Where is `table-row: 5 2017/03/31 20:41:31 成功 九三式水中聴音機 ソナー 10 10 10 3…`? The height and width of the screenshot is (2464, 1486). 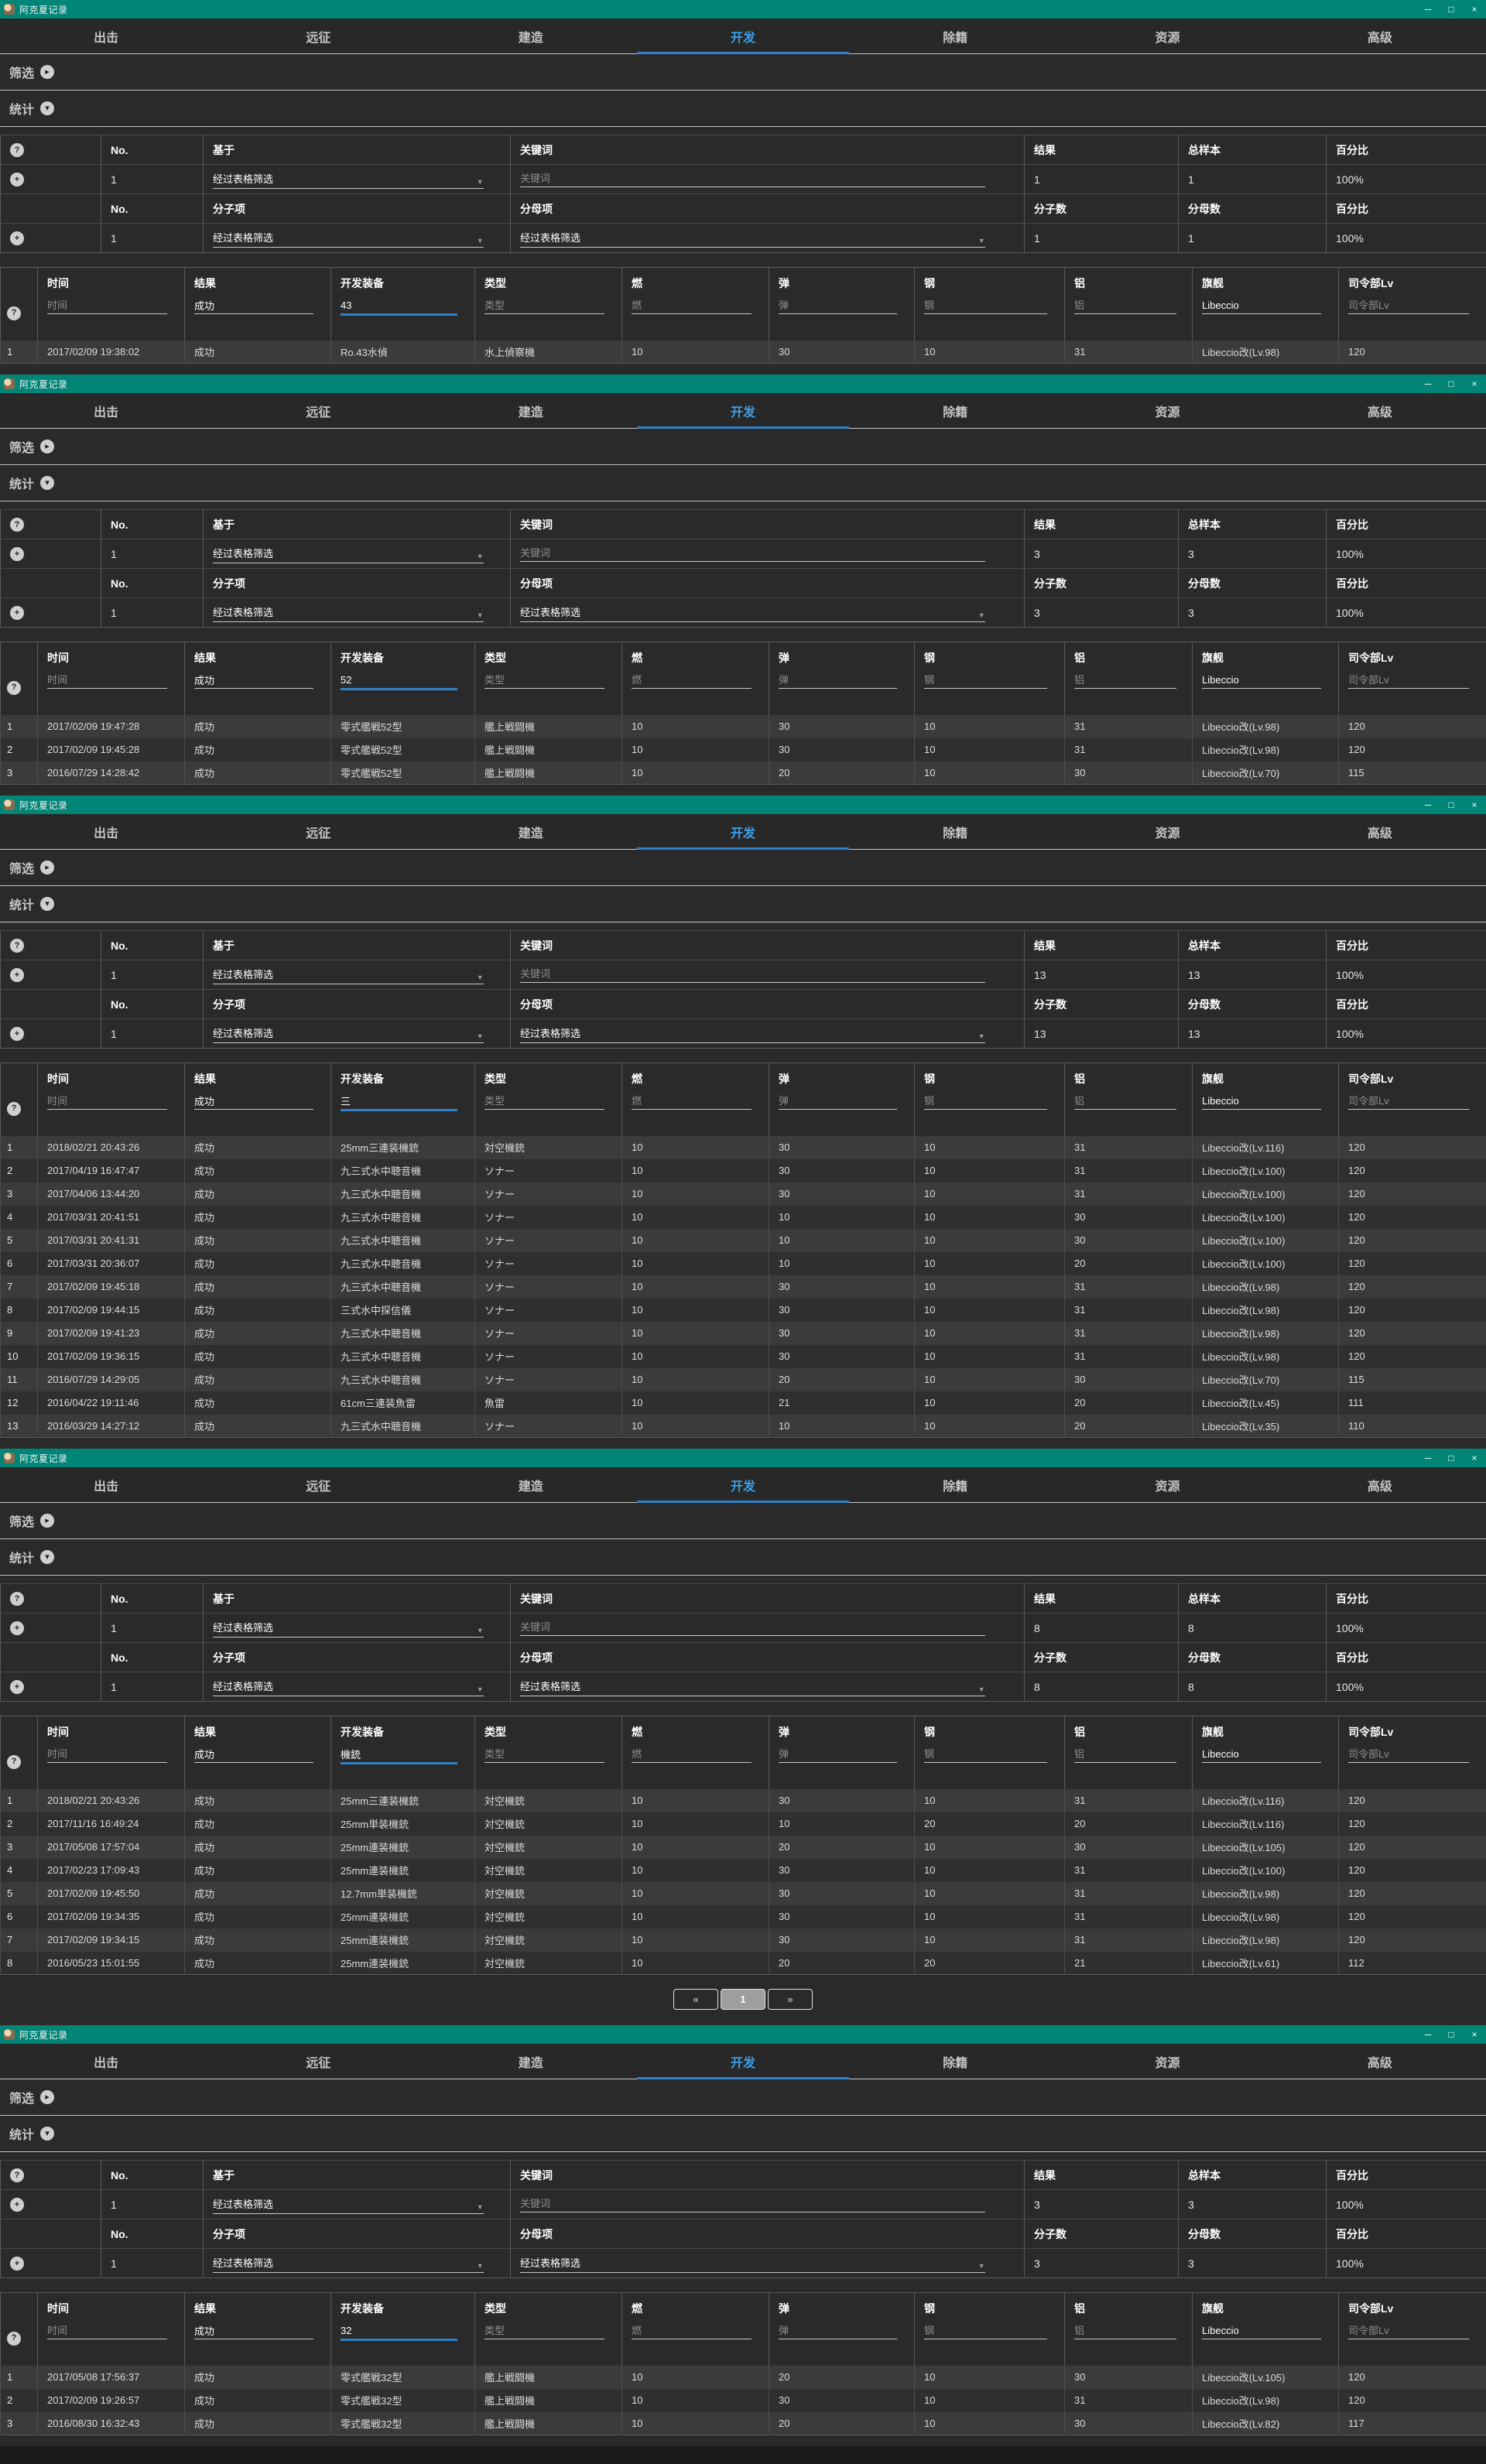
table-row: 5 2017/03/31 20:41:31 成功 九三式水中聴音機 ソナー 10 10 10 3… is located at coordinates (743, 1240).